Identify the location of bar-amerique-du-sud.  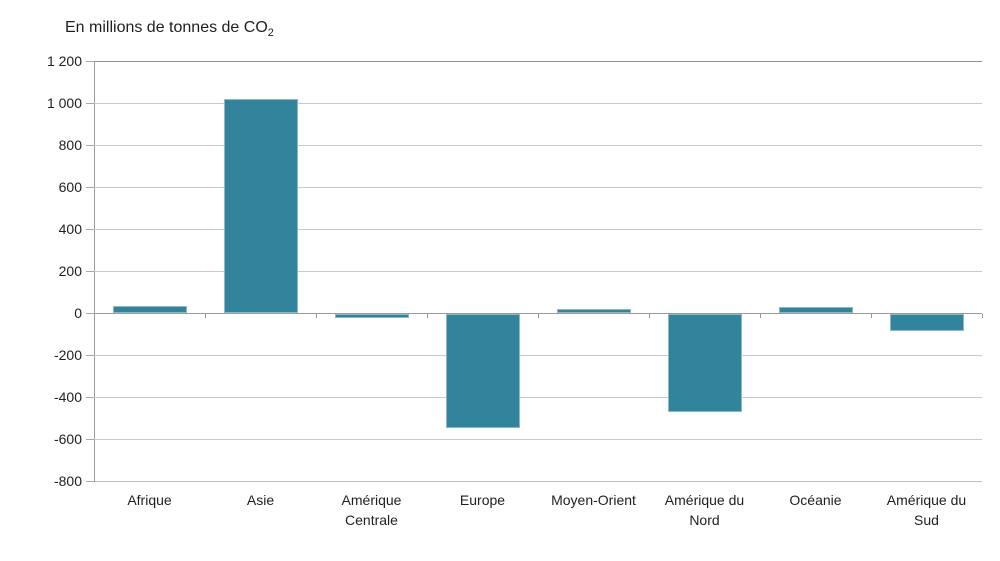
(926, 322).